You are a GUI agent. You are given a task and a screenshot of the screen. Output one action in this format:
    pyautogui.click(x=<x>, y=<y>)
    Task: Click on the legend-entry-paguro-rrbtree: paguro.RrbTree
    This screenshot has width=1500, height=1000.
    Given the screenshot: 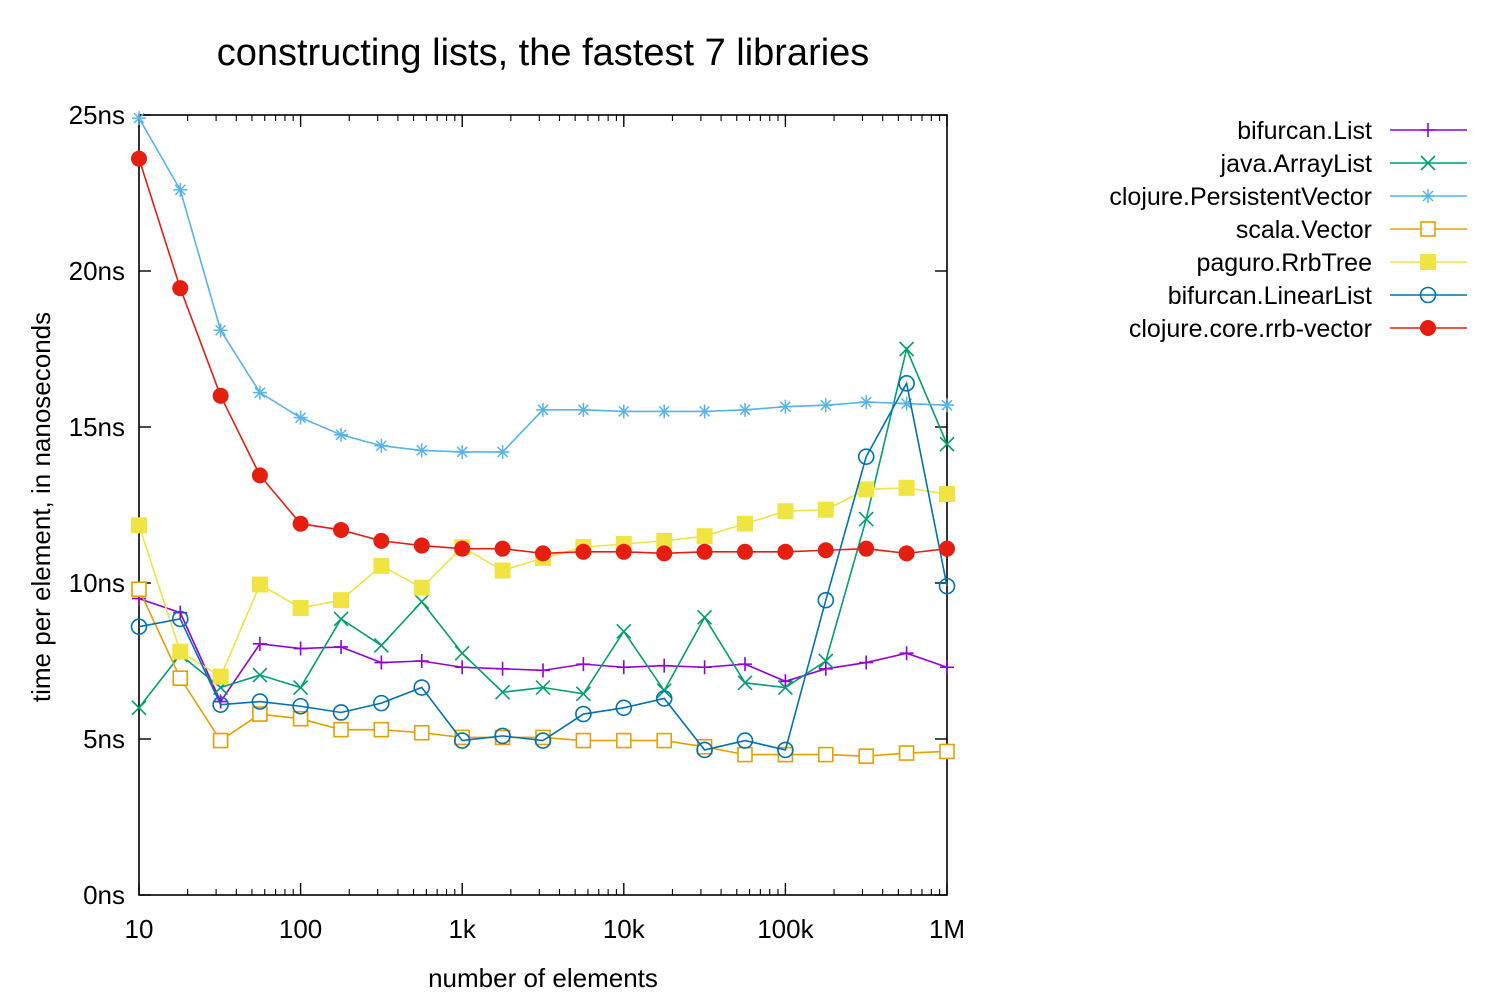 What is the action you would take?
    pyautogui.click(x=1331, y=263)
    